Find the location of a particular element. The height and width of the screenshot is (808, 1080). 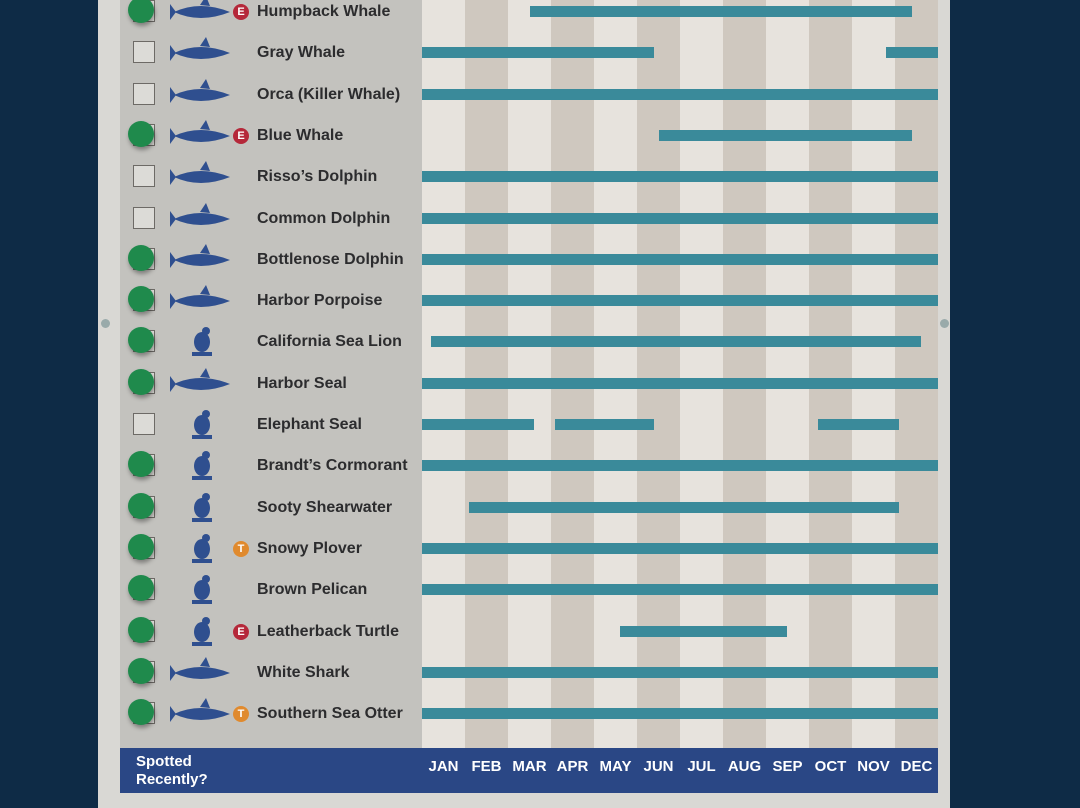

endangered-badge: E is located at coordinates (241, 12).